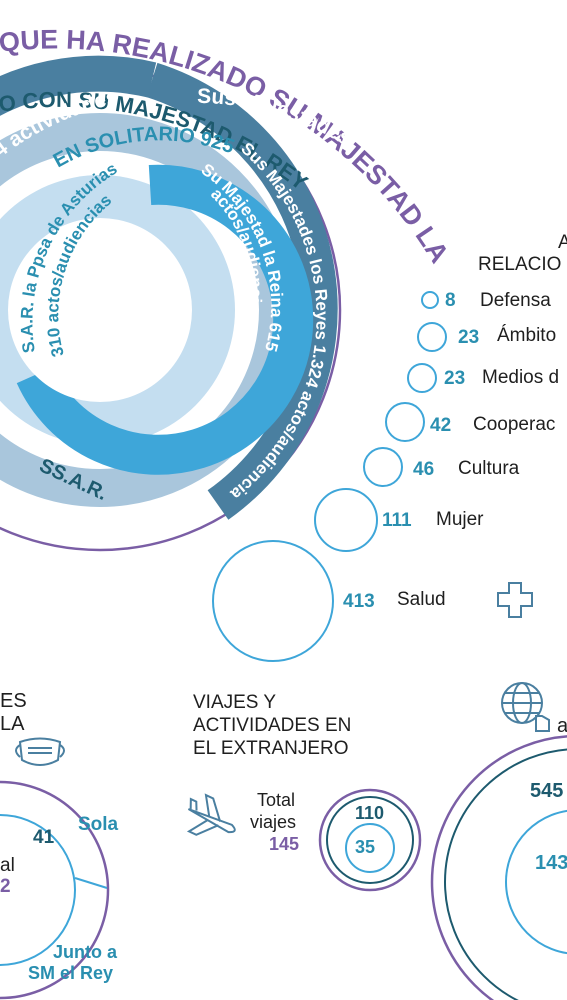 Image resolution: width=567 pixels, height=1000 pixels. What do you see at coordinates (383, 467) in the screenshot?
I see `bubble-cultura` at bounding box center [383, 467].